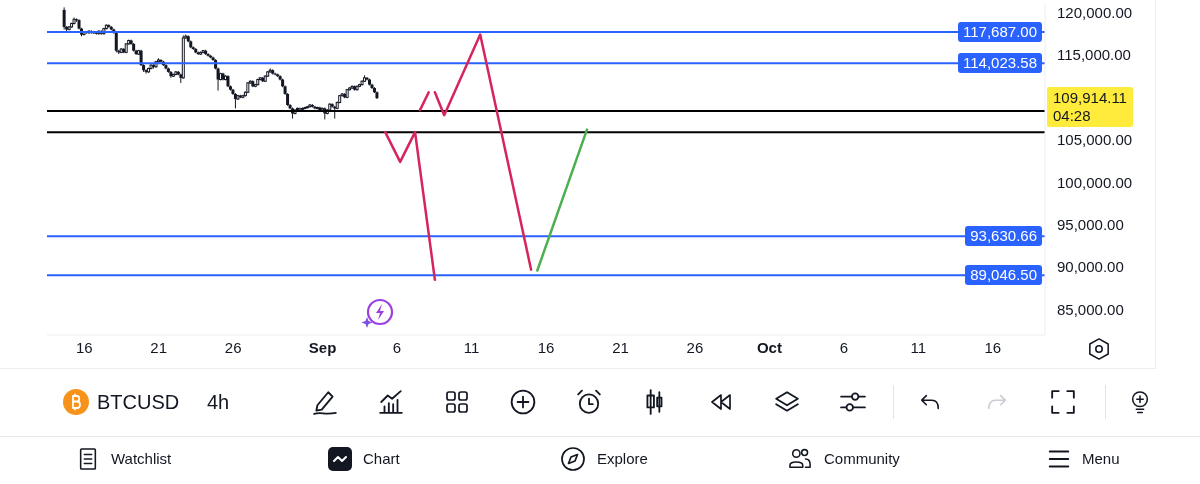 Image resolution: width=1200 pixels, height=484 pixels. I want to click on y-tick-label: 120,000.00, so click(1095, 12).